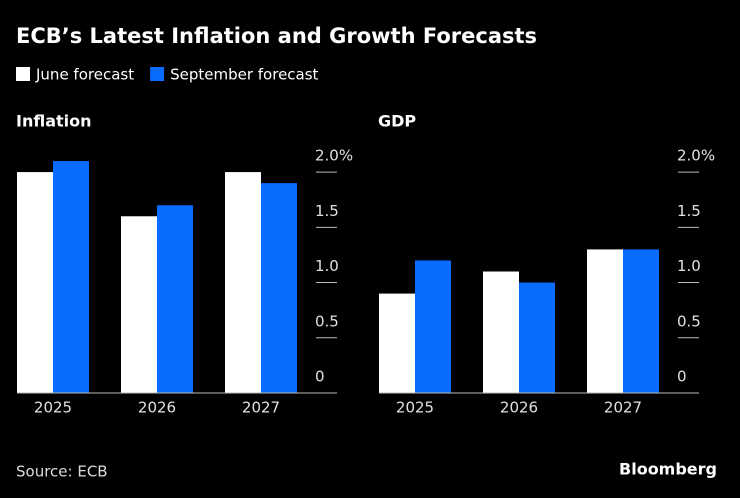  I want to click on panel-title: GDP, so click(397, 121).